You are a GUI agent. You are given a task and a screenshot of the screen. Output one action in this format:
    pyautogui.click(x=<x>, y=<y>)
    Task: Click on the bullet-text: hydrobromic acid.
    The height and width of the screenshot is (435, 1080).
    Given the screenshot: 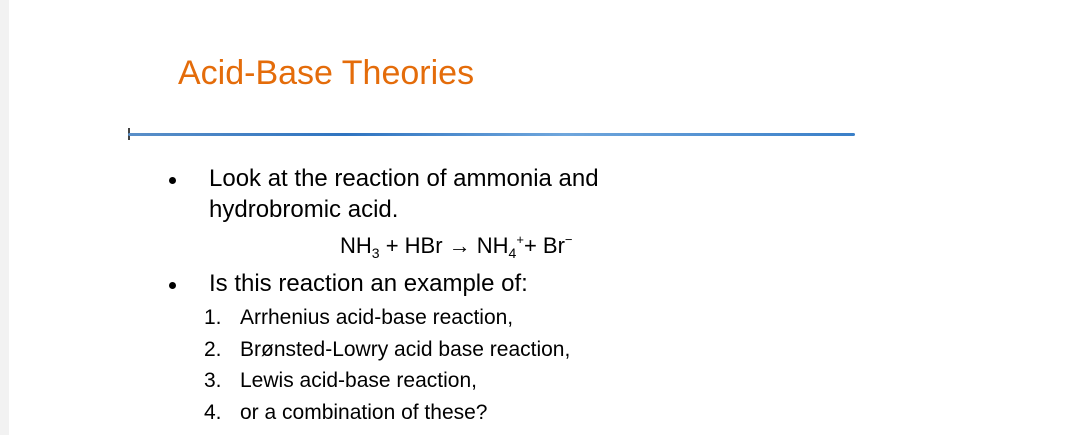 What is the action you would take?
    pyautogui.click(x=304, y=209)
    